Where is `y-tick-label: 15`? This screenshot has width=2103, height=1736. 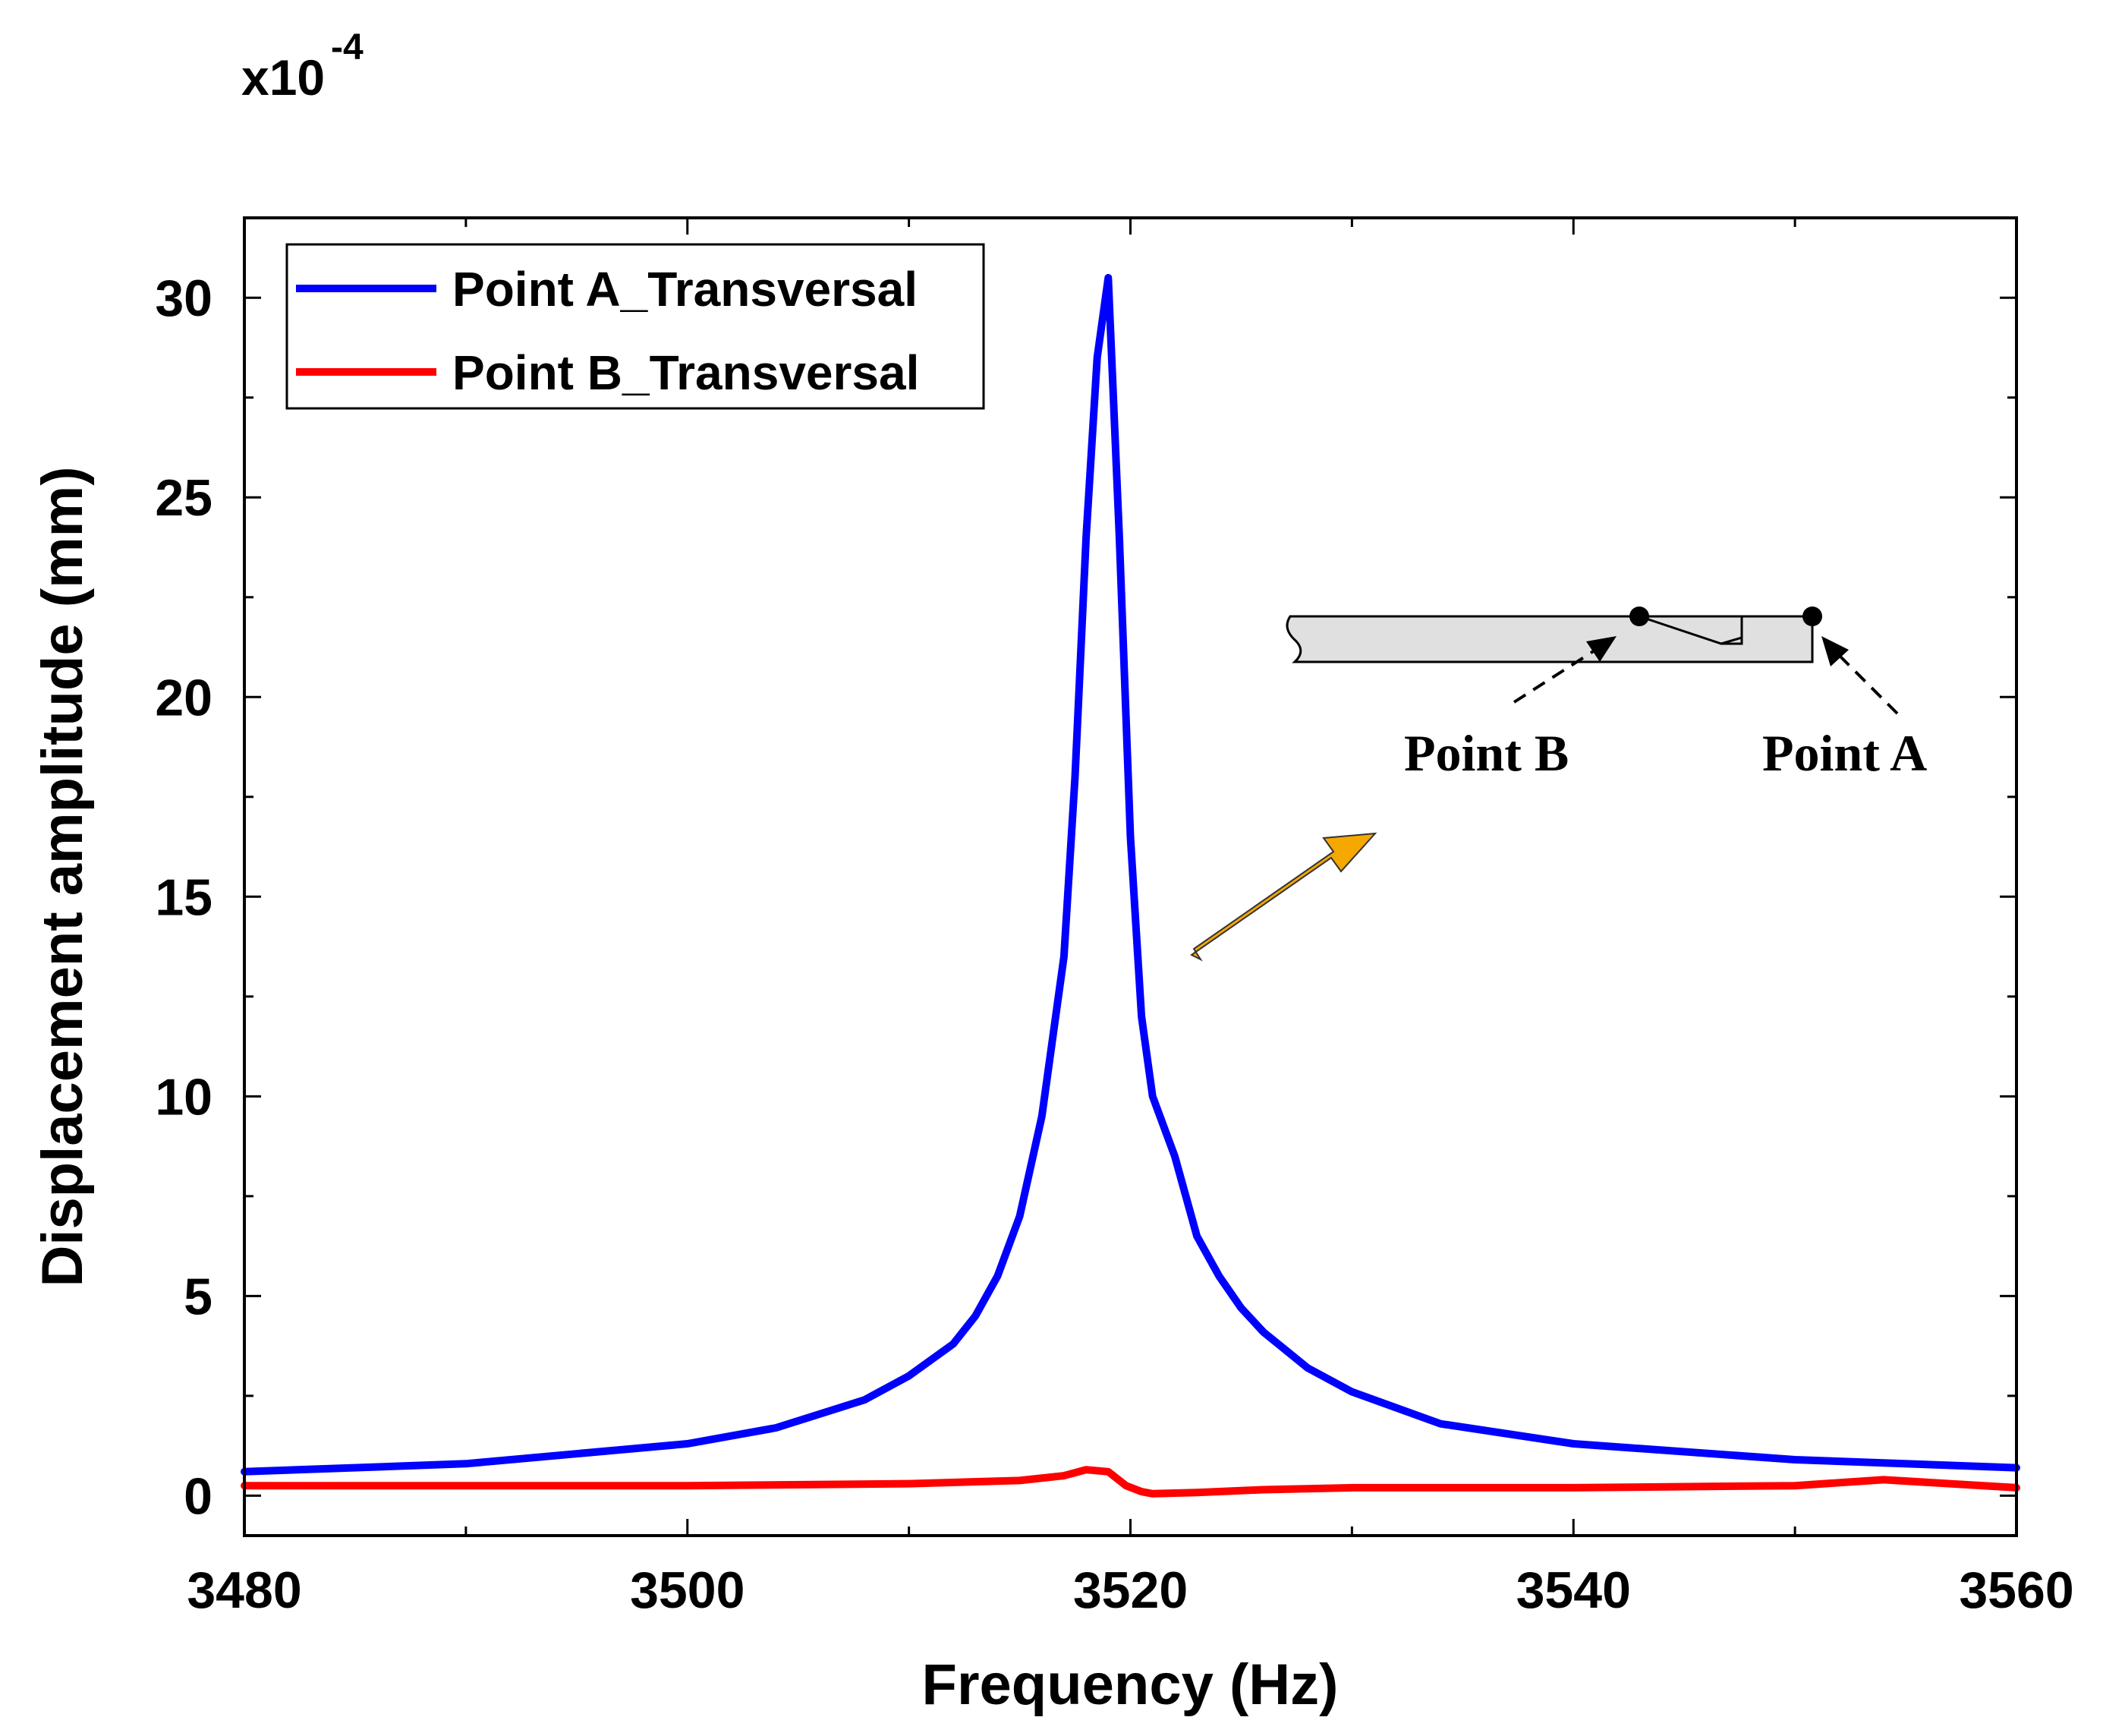
y-tick-label: 15 is located at coordinates (184, 897).